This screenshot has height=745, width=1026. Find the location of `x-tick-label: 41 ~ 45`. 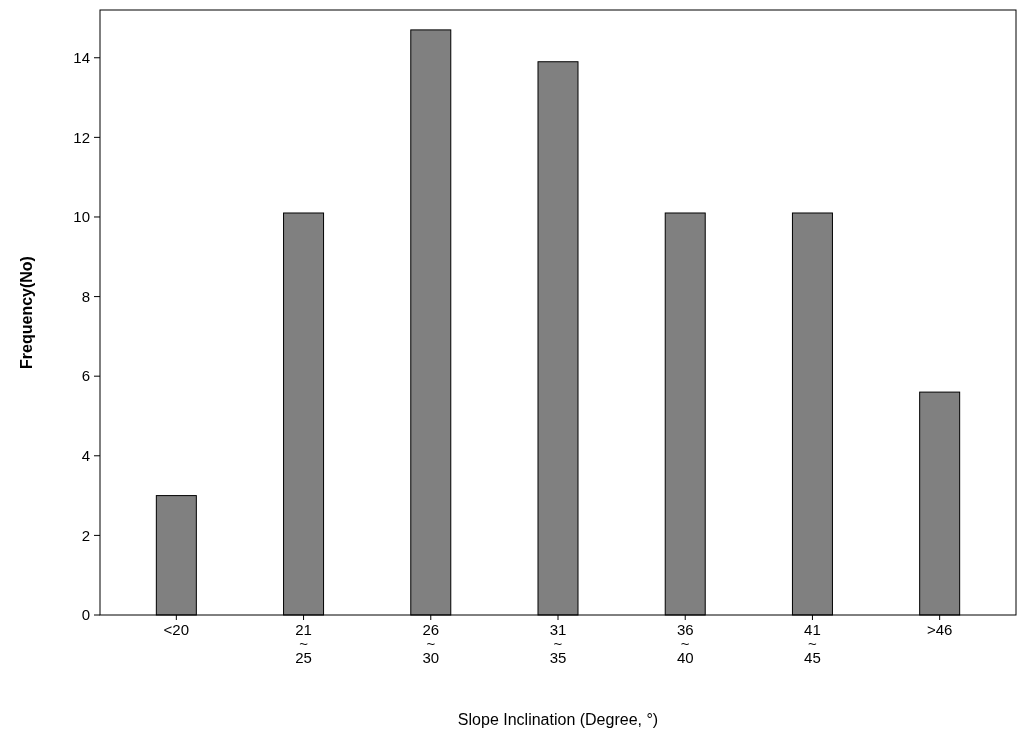

x-tick-label: 41 ~ 45 is located at coordinates (812, 643).